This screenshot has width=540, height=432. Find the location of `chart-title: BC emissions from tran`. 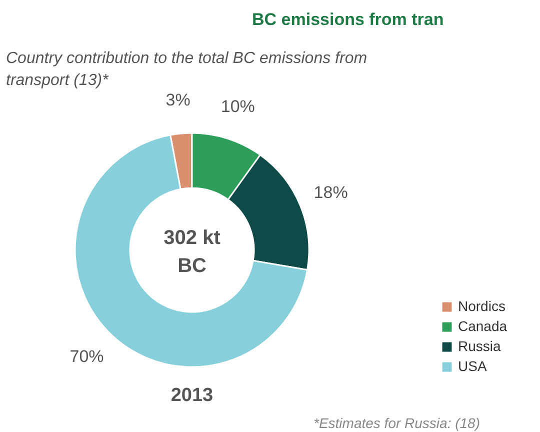

chart-title: BC emissions from tran is located at coordinates (348, 19).